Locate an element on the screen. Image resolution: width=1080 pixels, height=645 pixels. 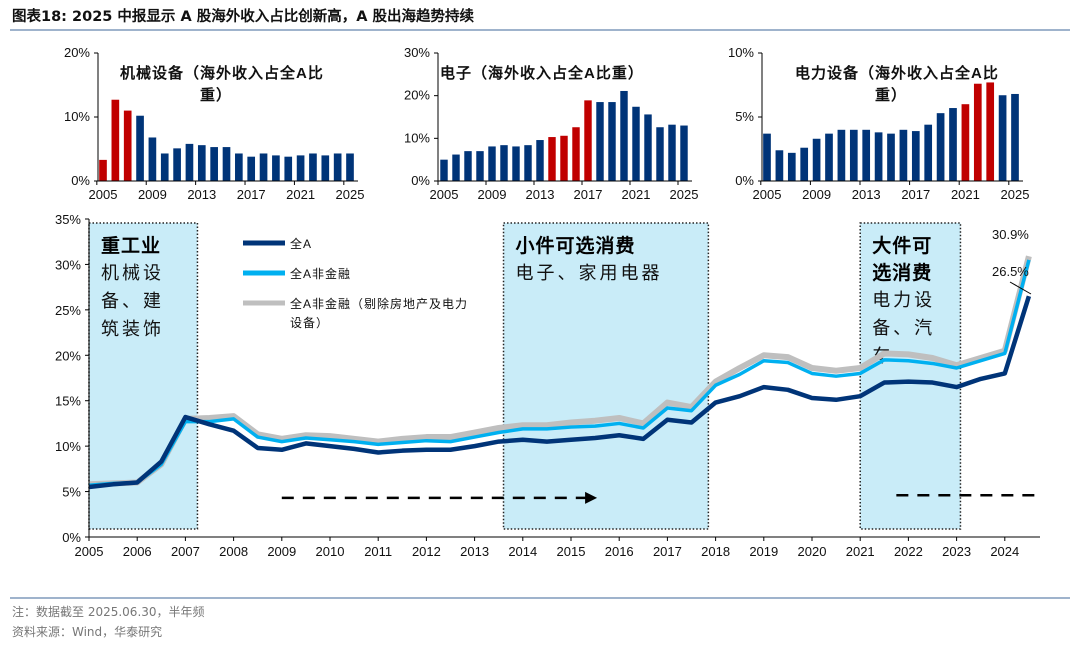
chart-title: 电力设备（海外收入占全A比 is located at coordinates (897, 73).